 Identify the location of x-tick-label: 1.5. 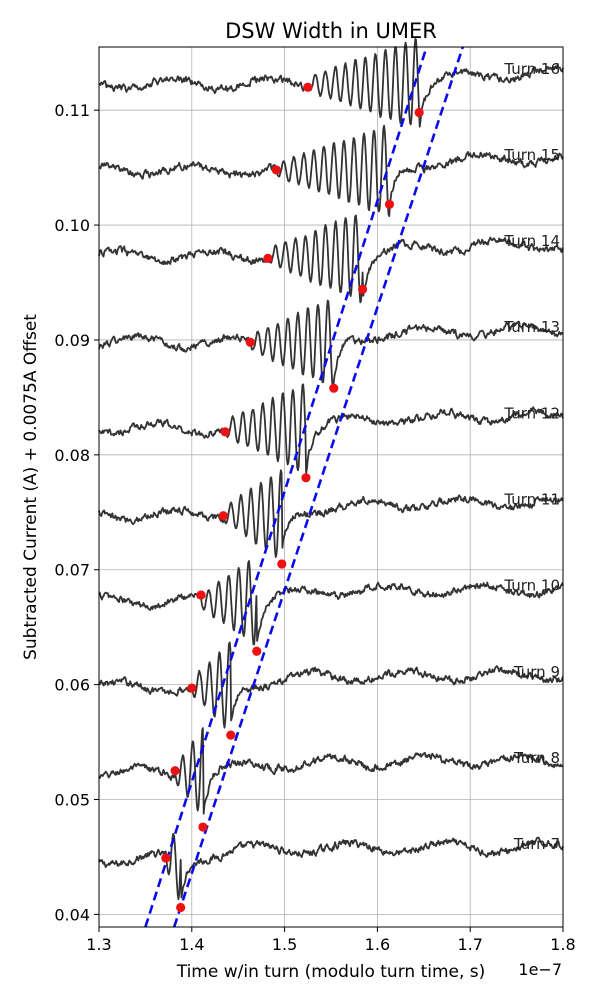
(284, 944).